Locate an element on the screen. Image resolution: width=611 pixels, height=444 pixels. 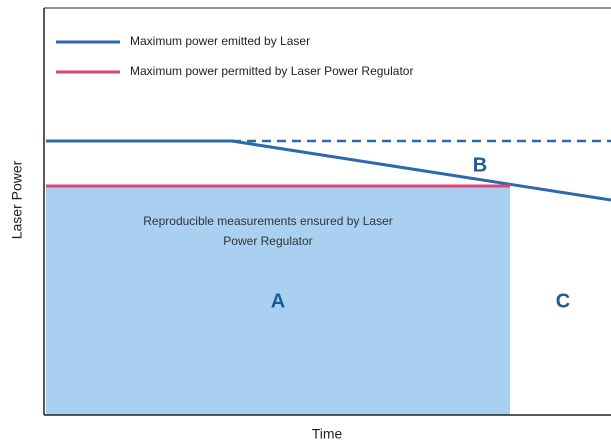
region-label: A is located at coordinates (278, 301).